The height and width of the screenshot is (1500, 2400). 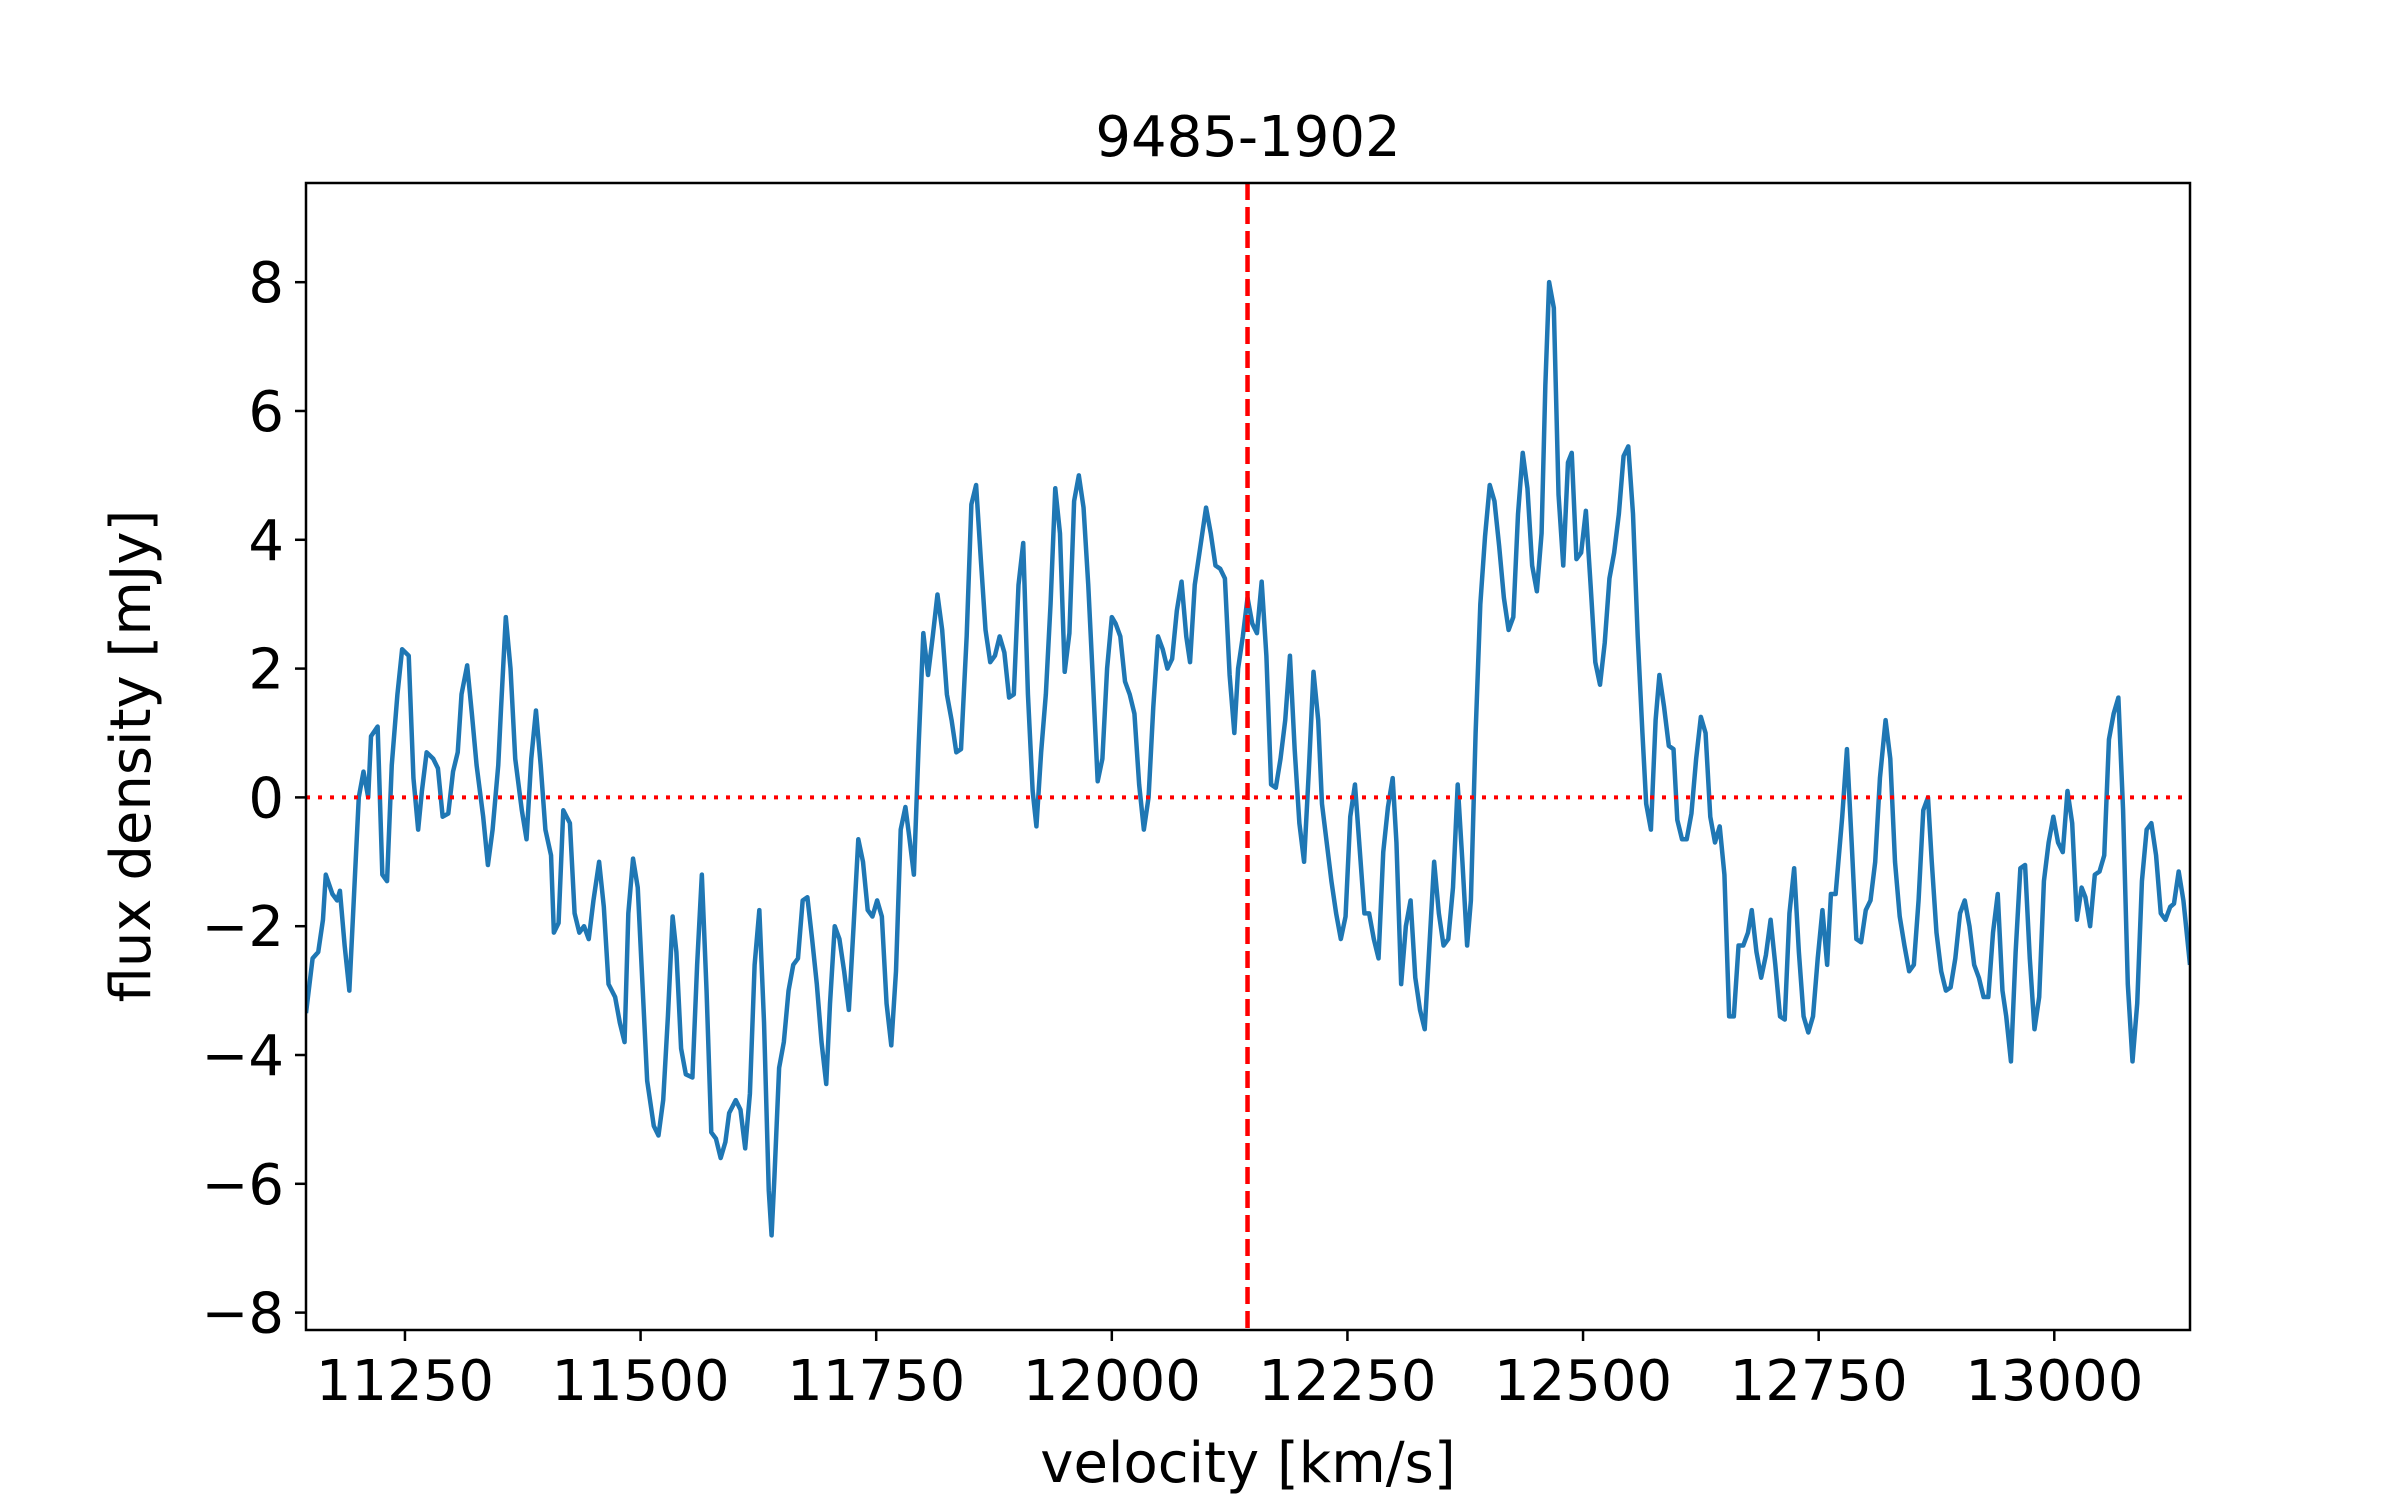 I want to click on y-tick-label: −4, so click(x=242, y=1056).